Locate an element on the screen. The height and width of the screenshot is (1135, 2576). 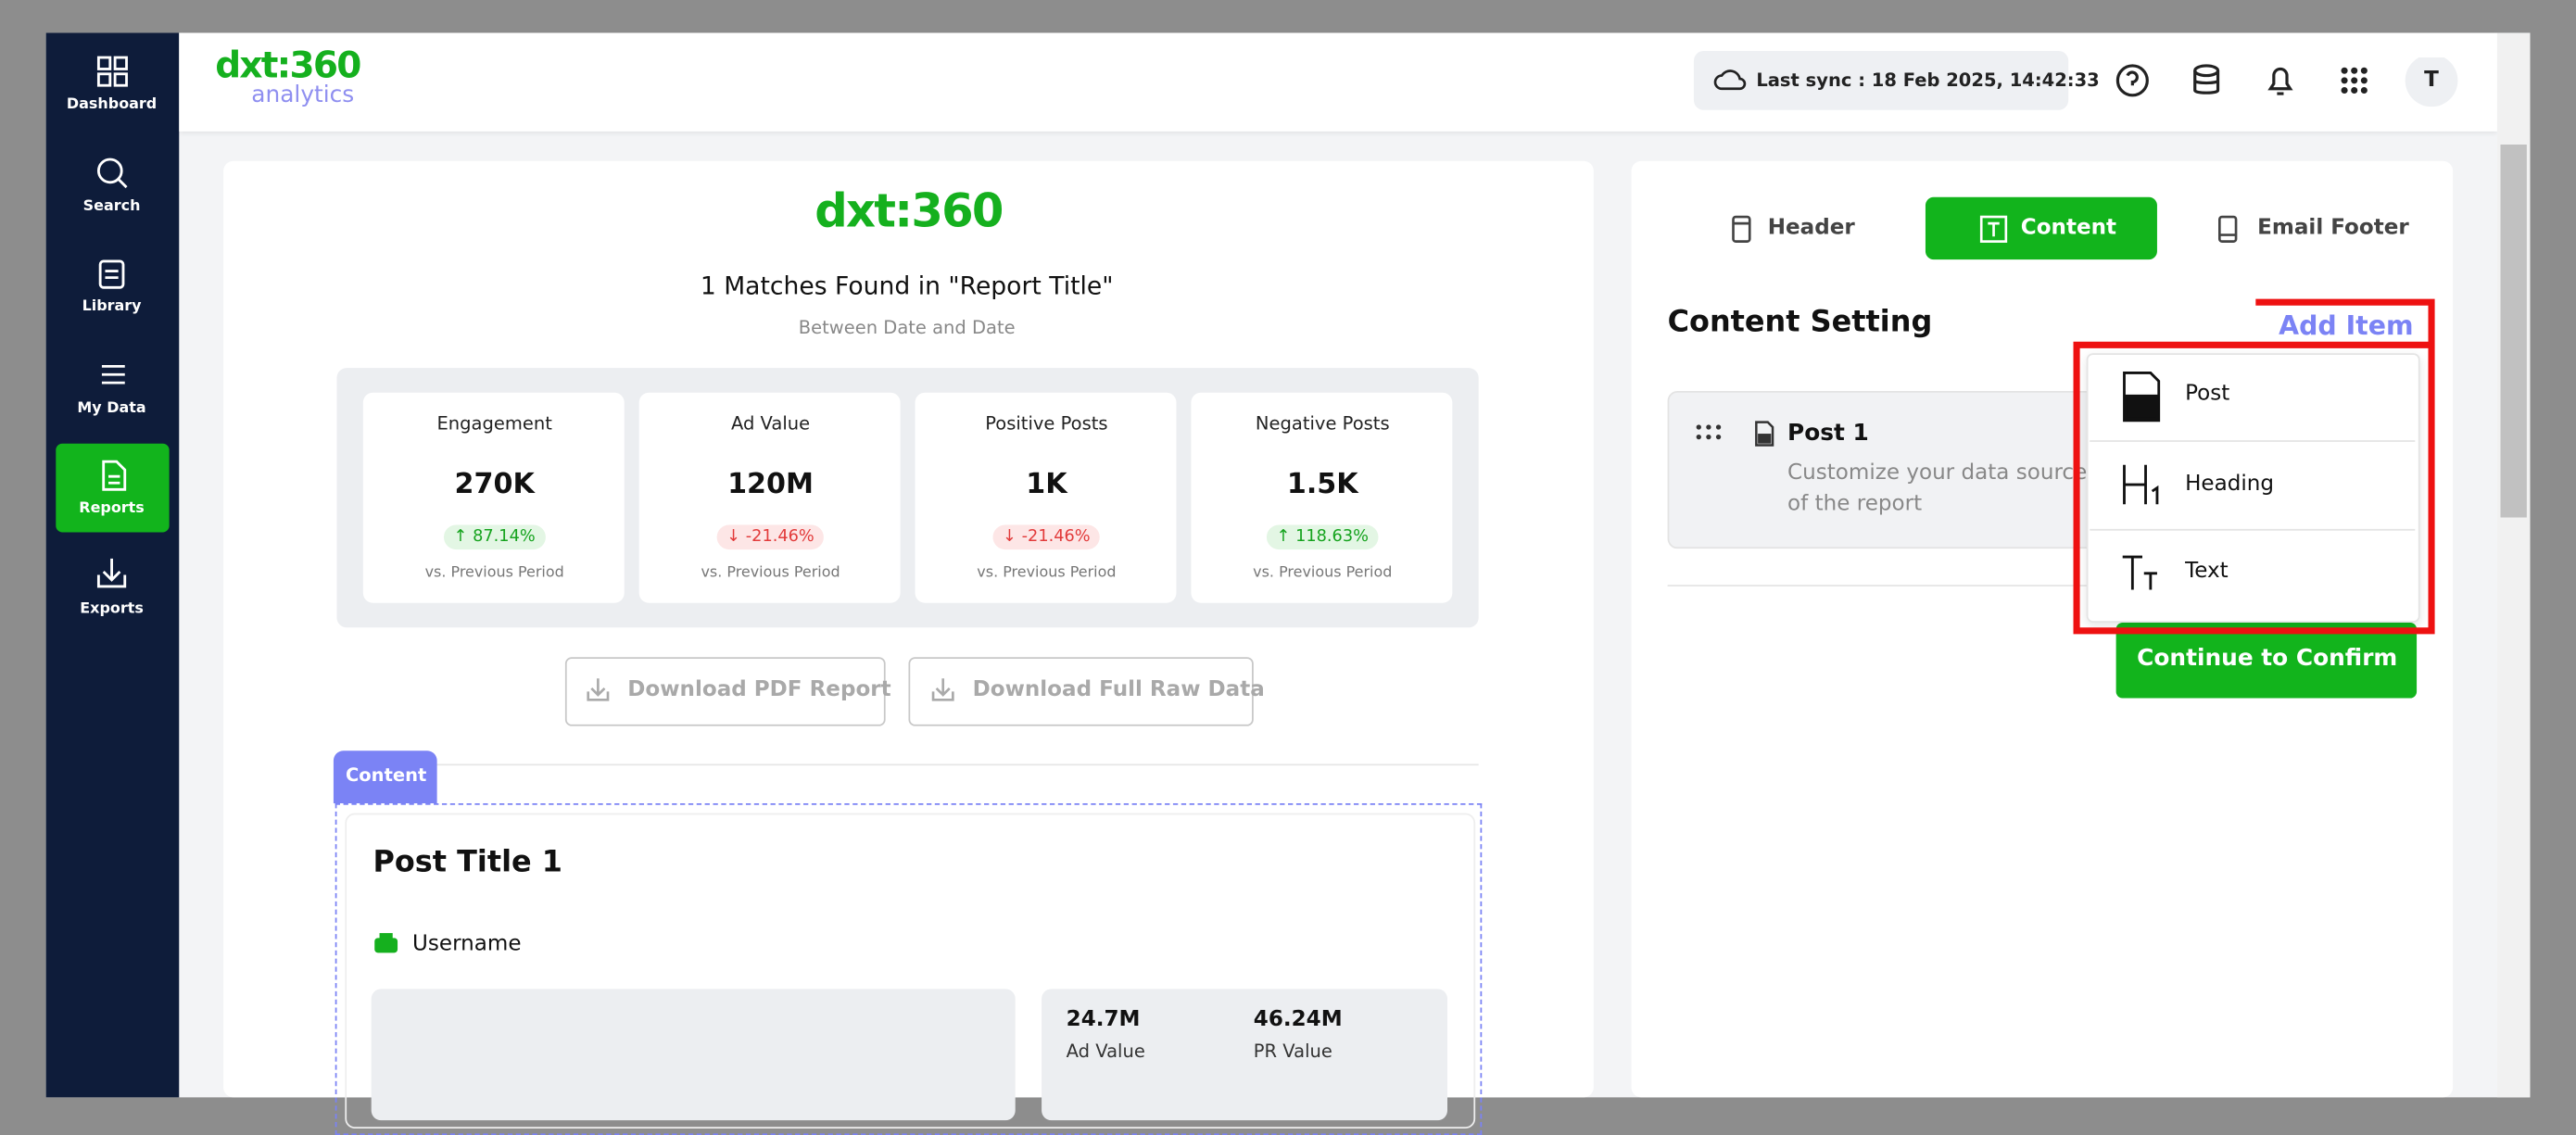
tab-active is located at coordinates (2041, 228).